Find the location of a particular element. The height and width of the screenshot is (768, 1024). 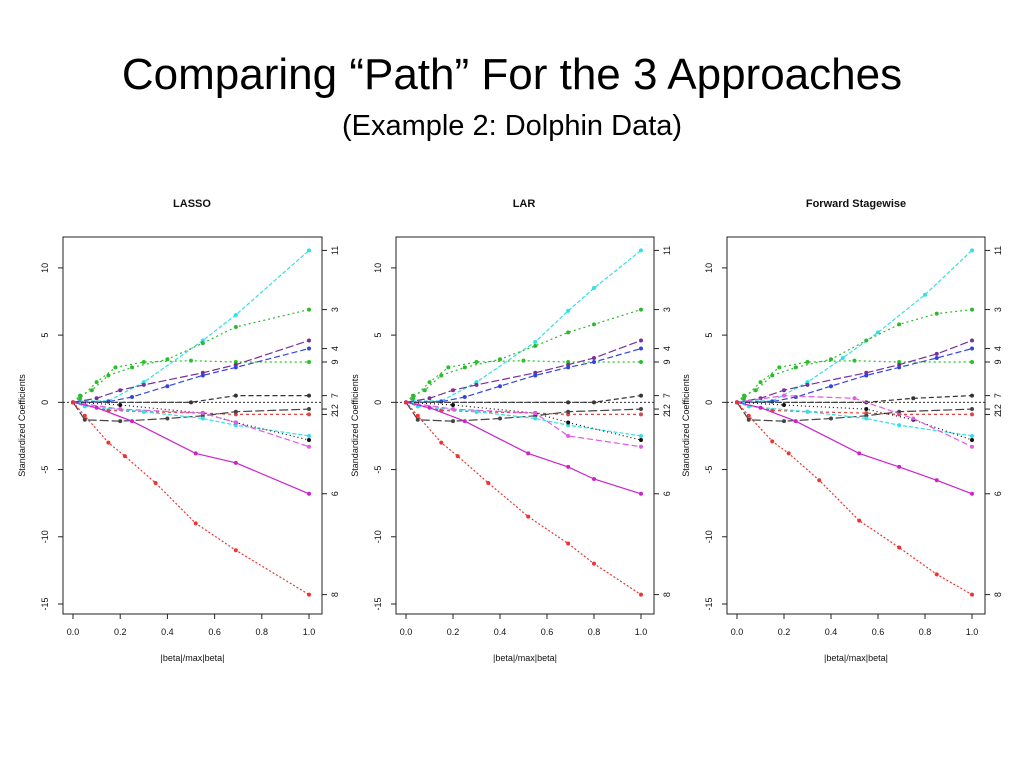

right-axis-label: 8 is located at coordinates (335, 594).